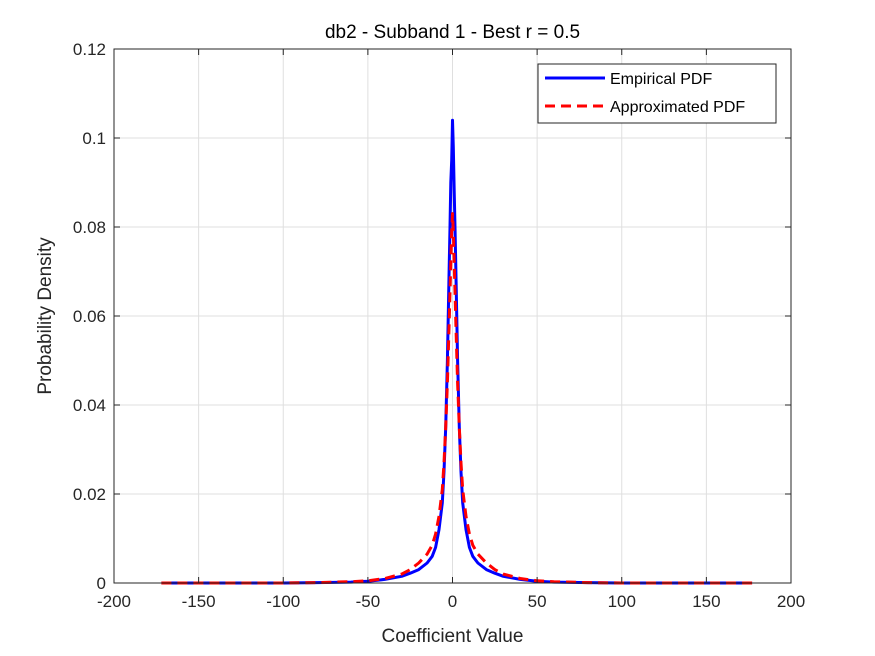  I want to click on y-tick-label: 0.12, so click(89, 49).